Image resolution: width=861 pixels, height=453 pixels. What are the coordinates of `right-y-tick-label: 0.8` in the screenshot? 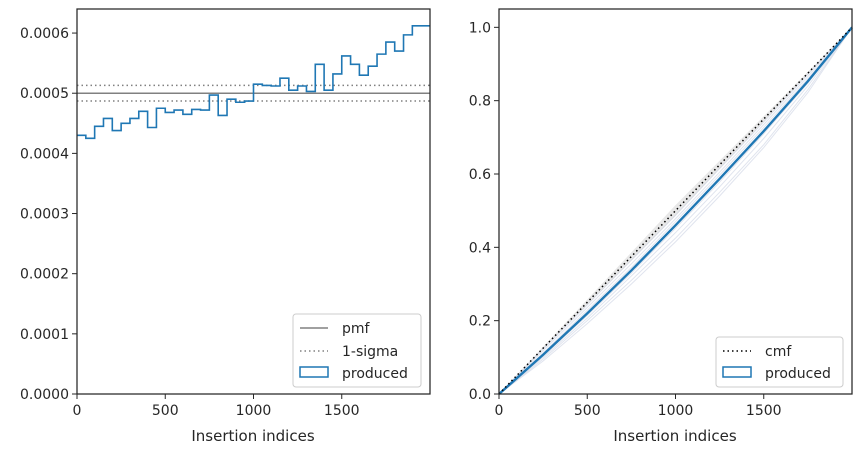 It's located at (480, 102).